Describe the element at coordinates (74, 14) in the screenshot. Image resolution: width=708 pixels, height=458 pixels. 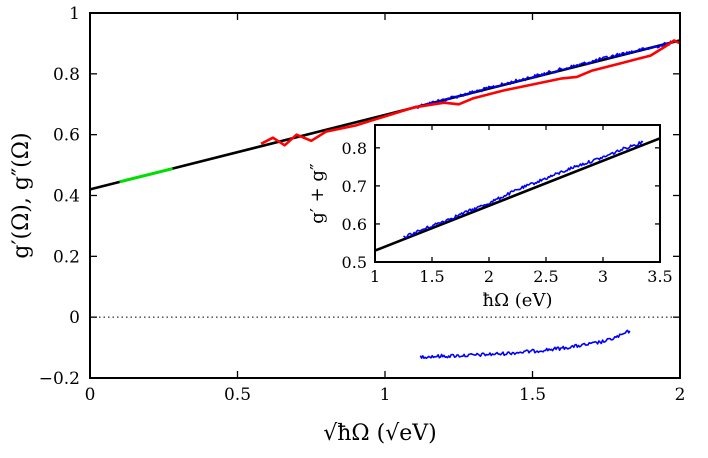
I see `main-ytick-label: 1` at that location.